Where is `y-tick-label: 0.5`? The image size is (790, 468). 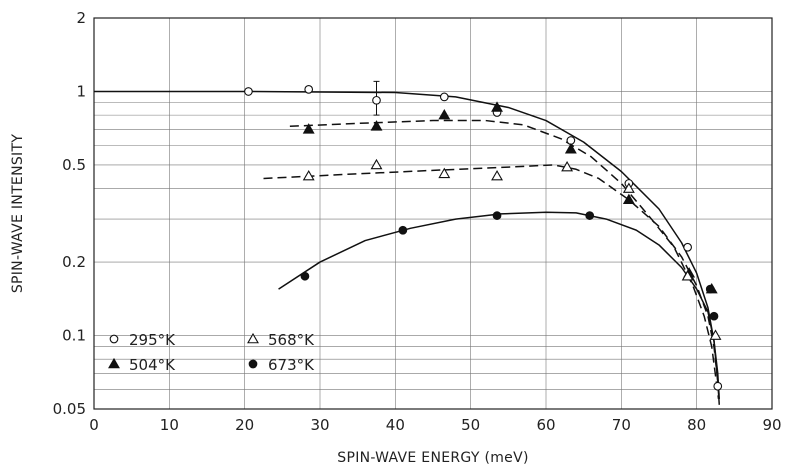
y-tick-label: 0.5 is located at coordinates (74, 165).